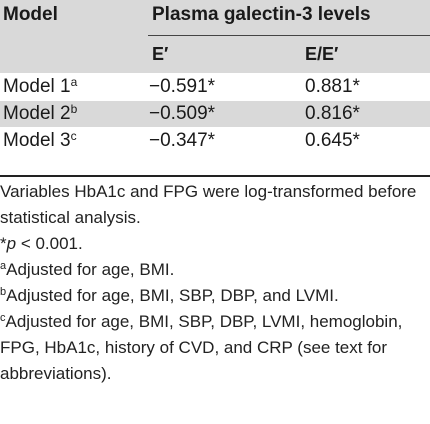 This screenshot has height=424, width=430. I want to click on table-row-model-2: Model 2b −0.509* 0.816*, so click(215, 113).